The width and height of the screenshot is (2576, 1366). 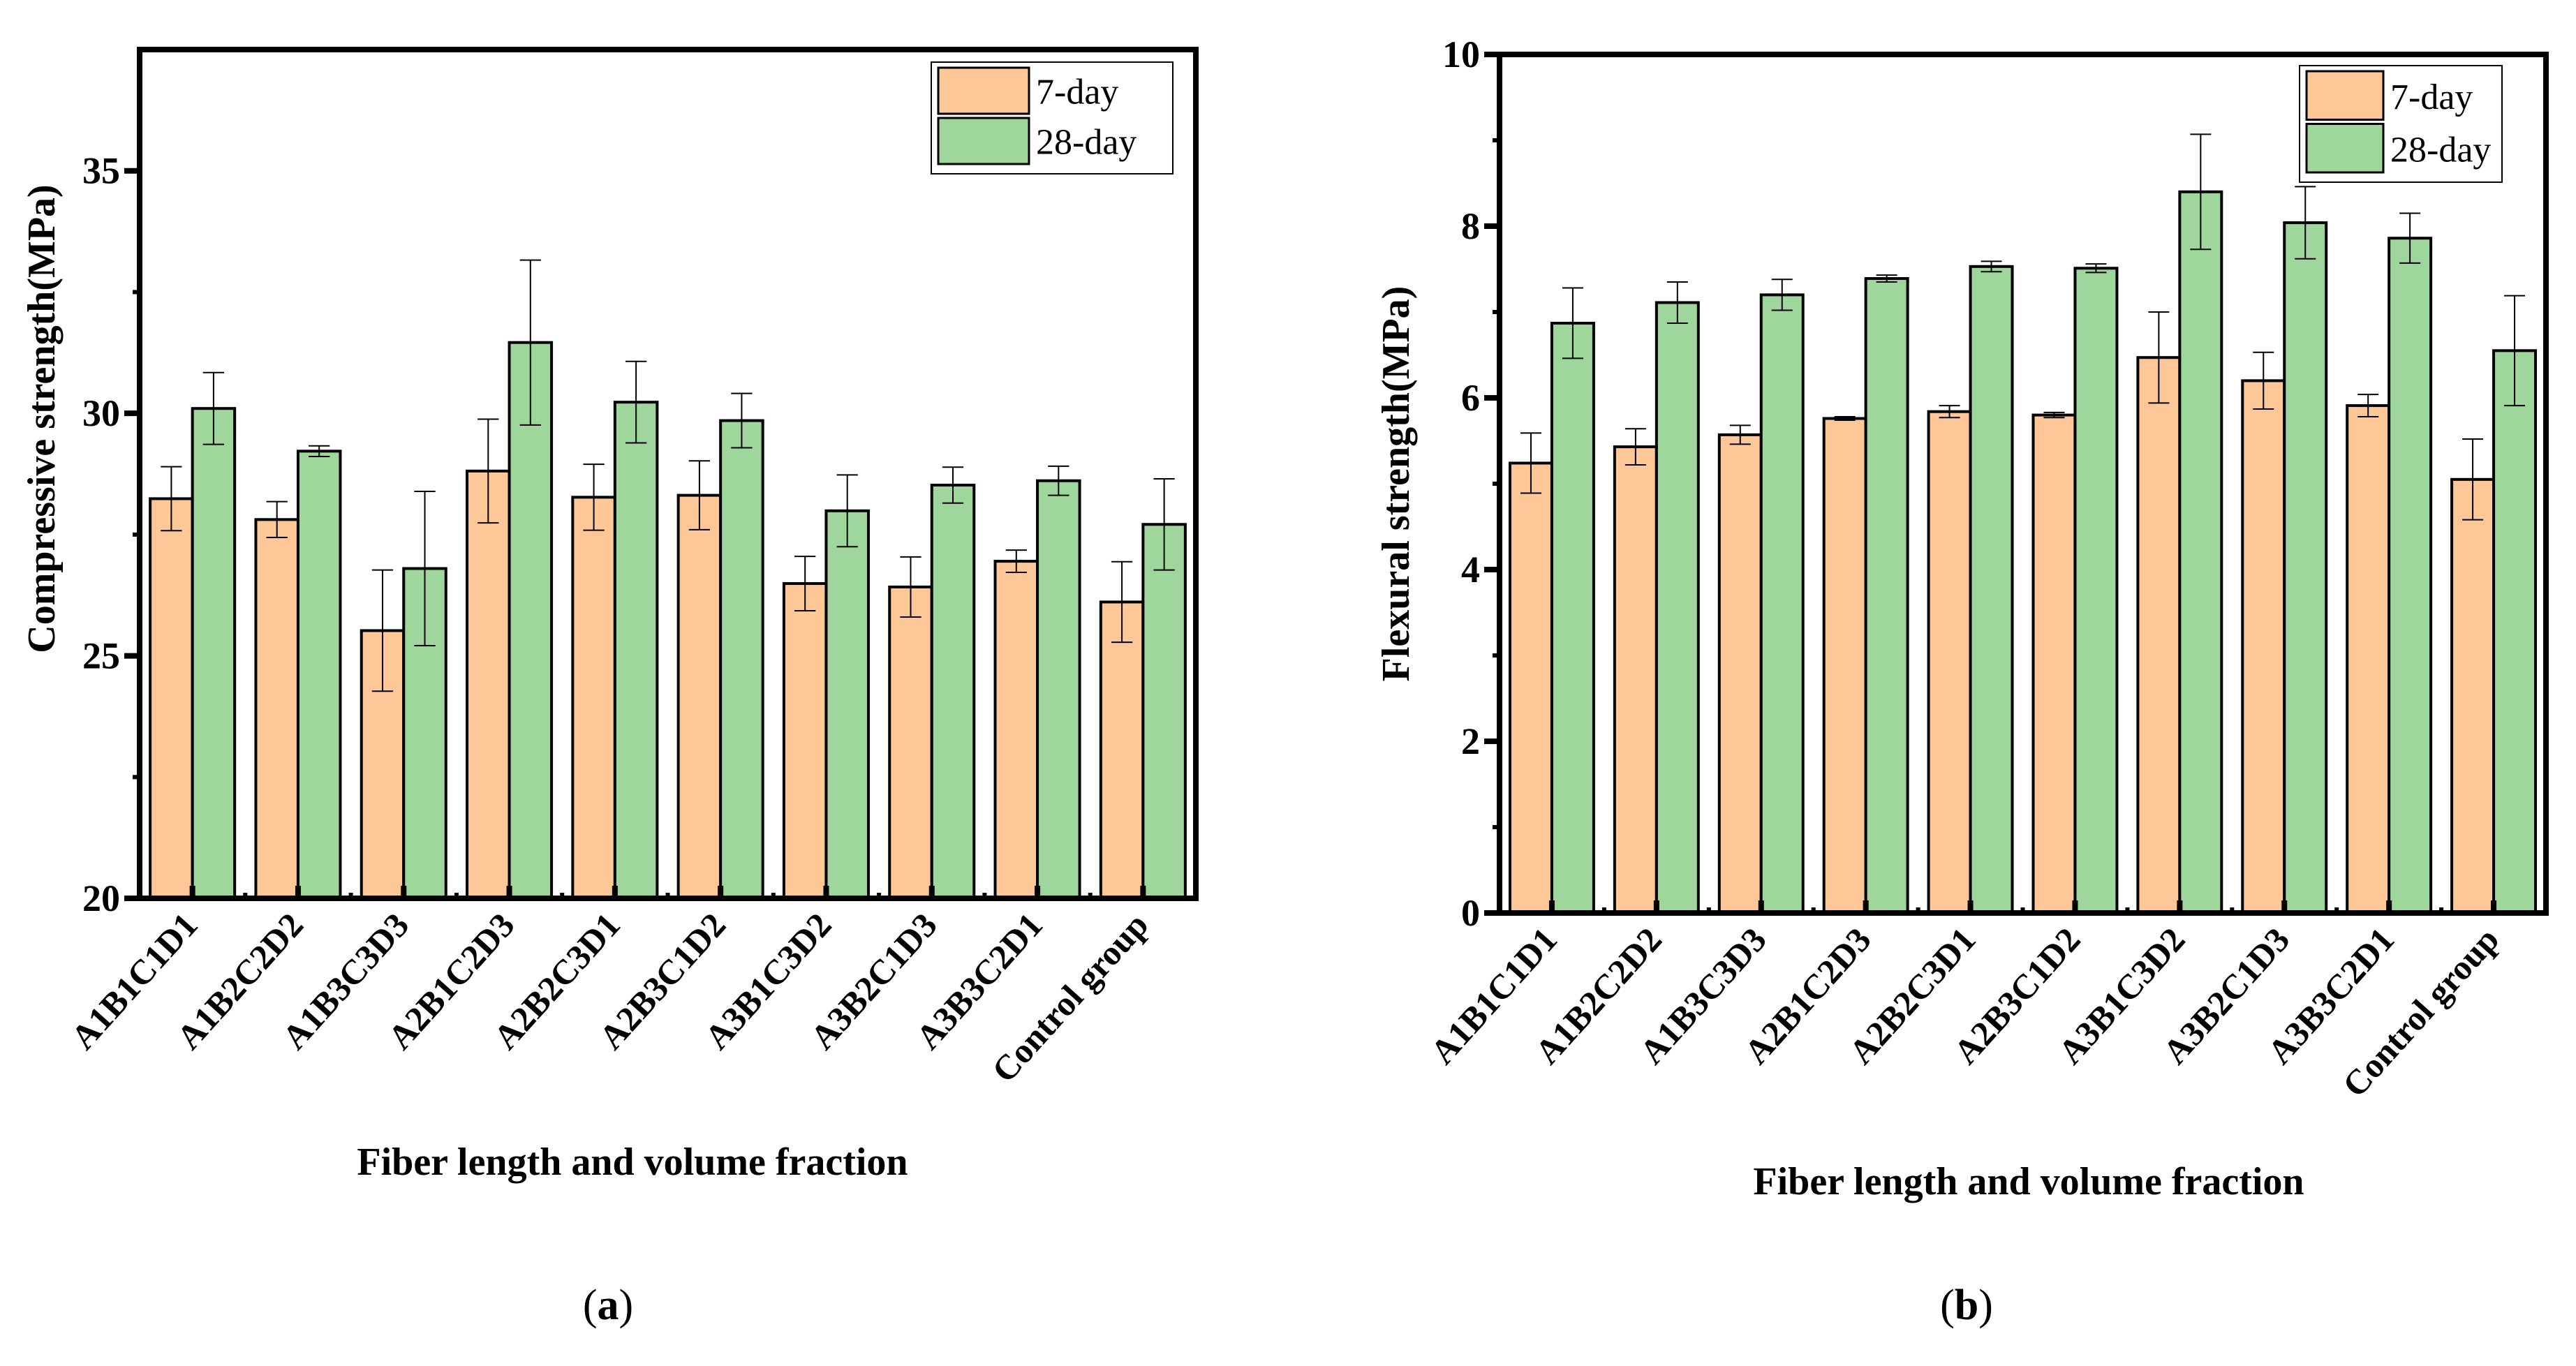 I want to click on y-axis-title: Compressive strength(MPa), so click(x=42, y=419).